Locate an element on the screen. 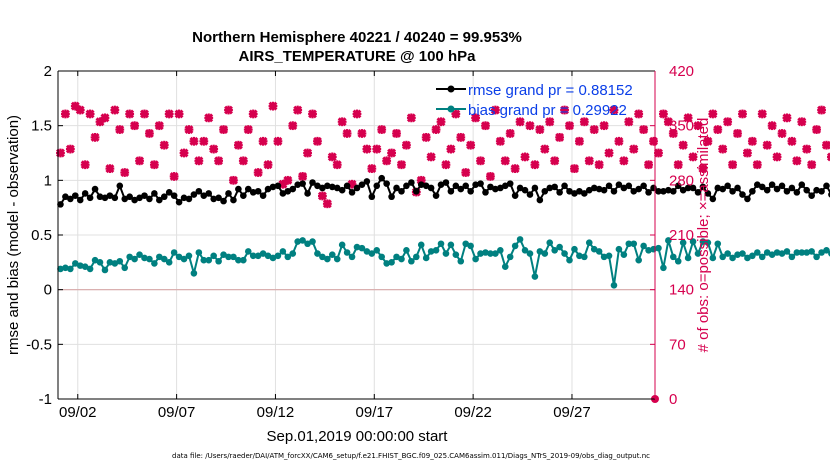 This screenshot has height=470, width=830. x-tick-label: 09/12 is located at coordinates (276, 412).